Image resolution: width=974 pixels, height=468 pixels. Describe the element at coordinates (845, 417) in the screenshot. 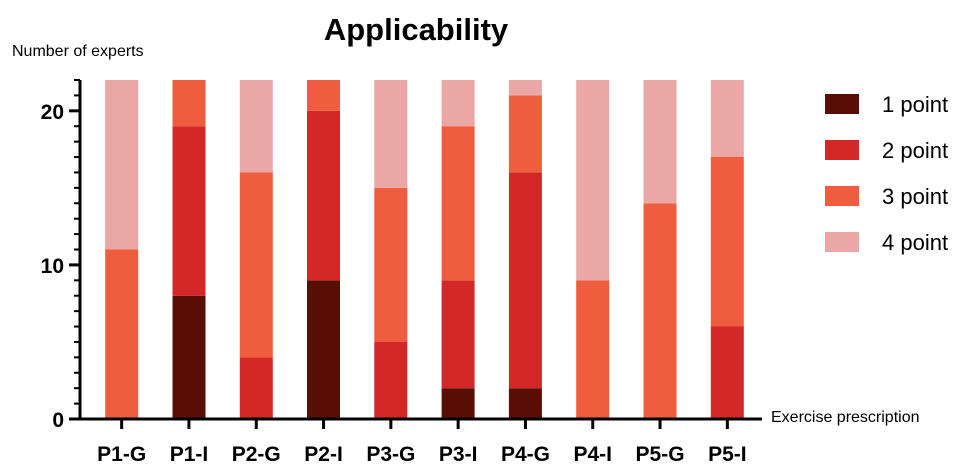

I see `x-axis-label: Exercise prescription` at that location.